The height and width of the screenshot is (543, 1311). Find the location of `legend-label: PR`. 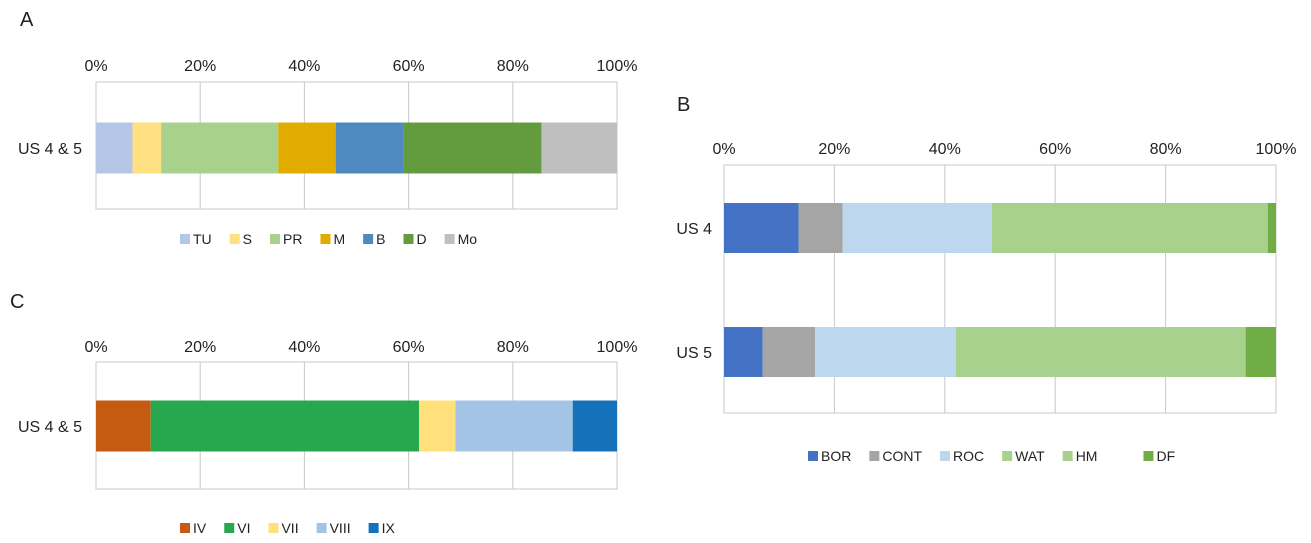

legend-label: PR is located at coordinates (292, 239).